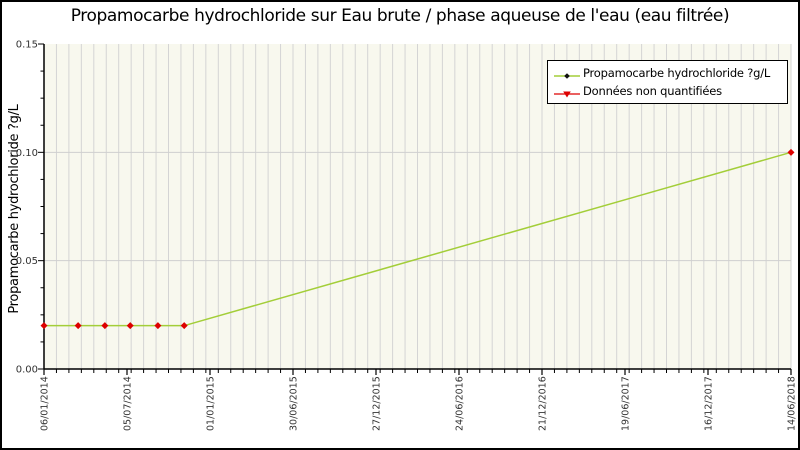 This screenshot has height=450, width=800. What do you see at coordinates (567, 91) in the screenshot?
I see `non-quantified-marker-icon` at bounding box center [567, 91].